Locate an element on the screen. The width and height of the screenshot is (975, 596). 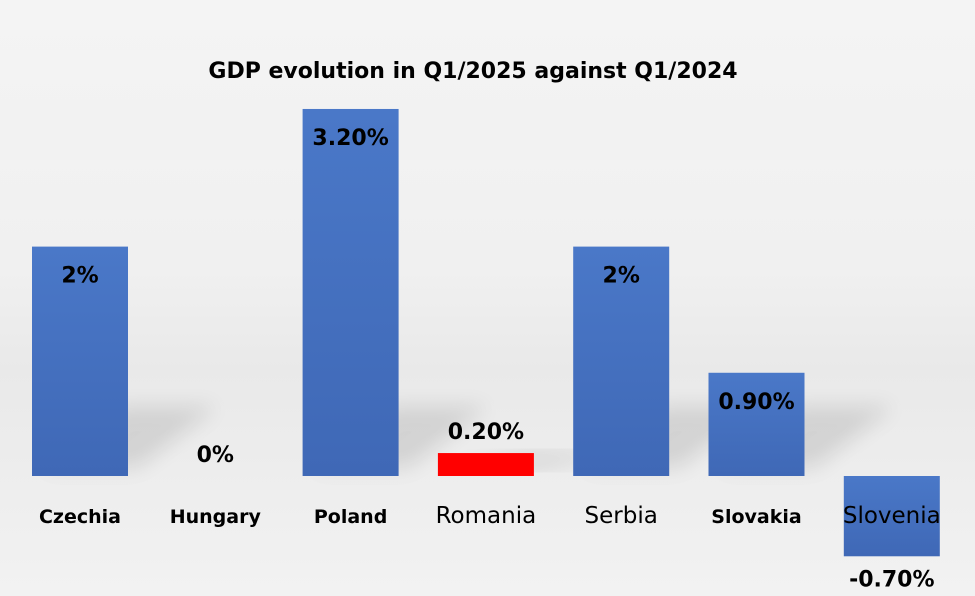
data-label-czechia: 2% is located at coordinates (79, 276).